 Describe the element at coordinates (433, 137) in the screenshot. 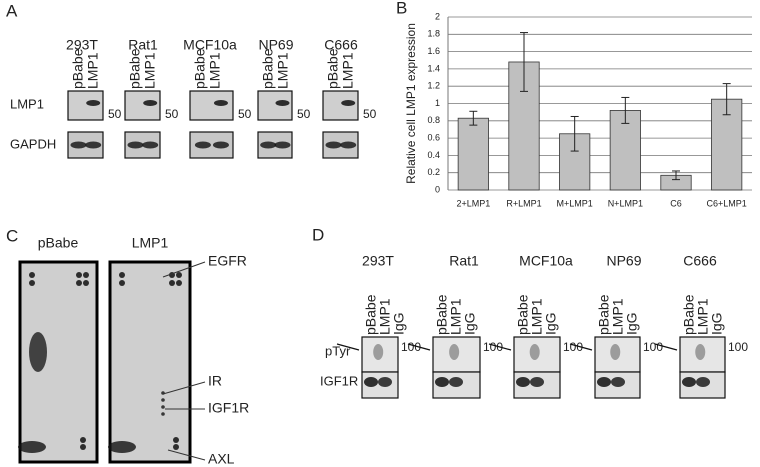

I see `y-tick-label: 0.6` at that location.